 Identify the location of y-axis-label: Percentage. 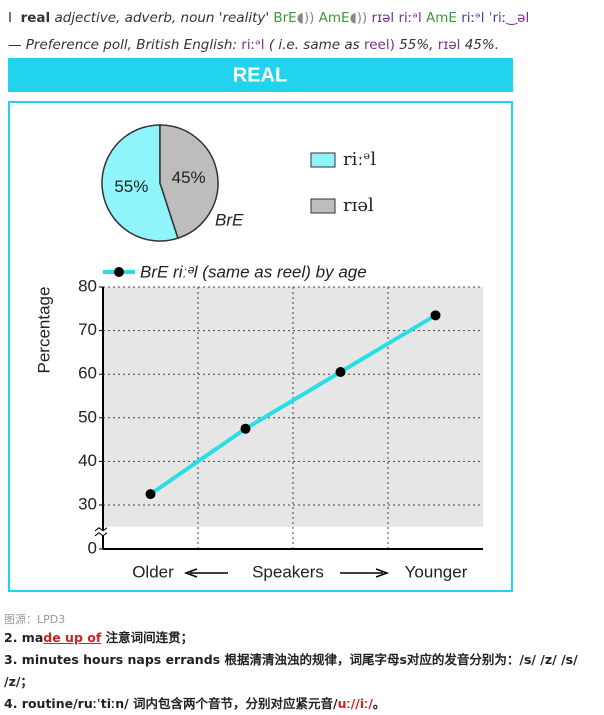
(43, 330).